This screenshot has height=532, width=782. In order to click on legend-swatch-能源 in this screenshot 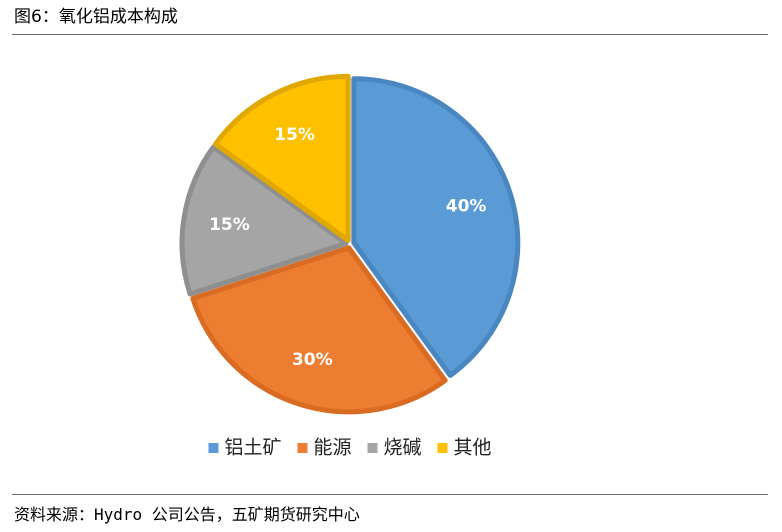, I will do `click(302, 448)`.